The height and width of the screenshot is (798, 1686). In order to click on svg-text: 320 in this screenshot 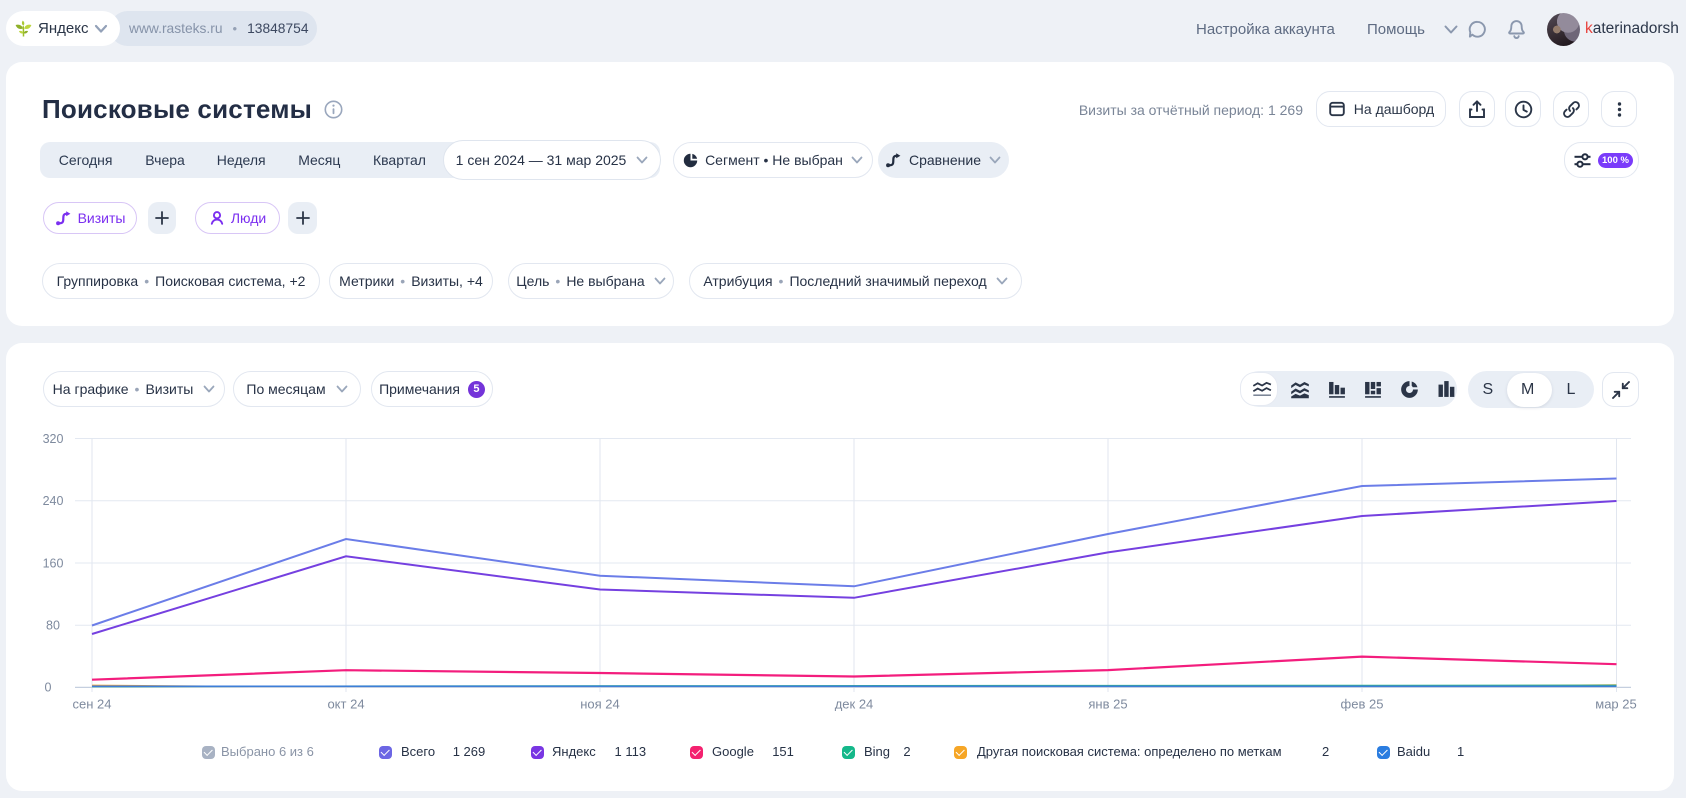, I will do `click(53, 439)`.